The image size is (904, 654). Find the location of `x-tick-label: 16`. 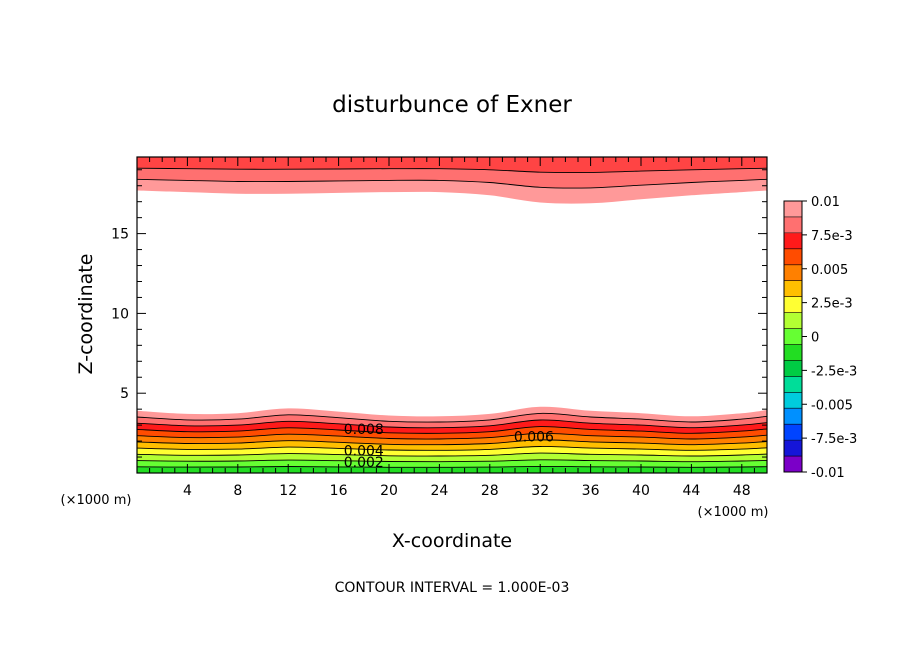

x-tick-label: 16 is located at coordinates (339, 491).